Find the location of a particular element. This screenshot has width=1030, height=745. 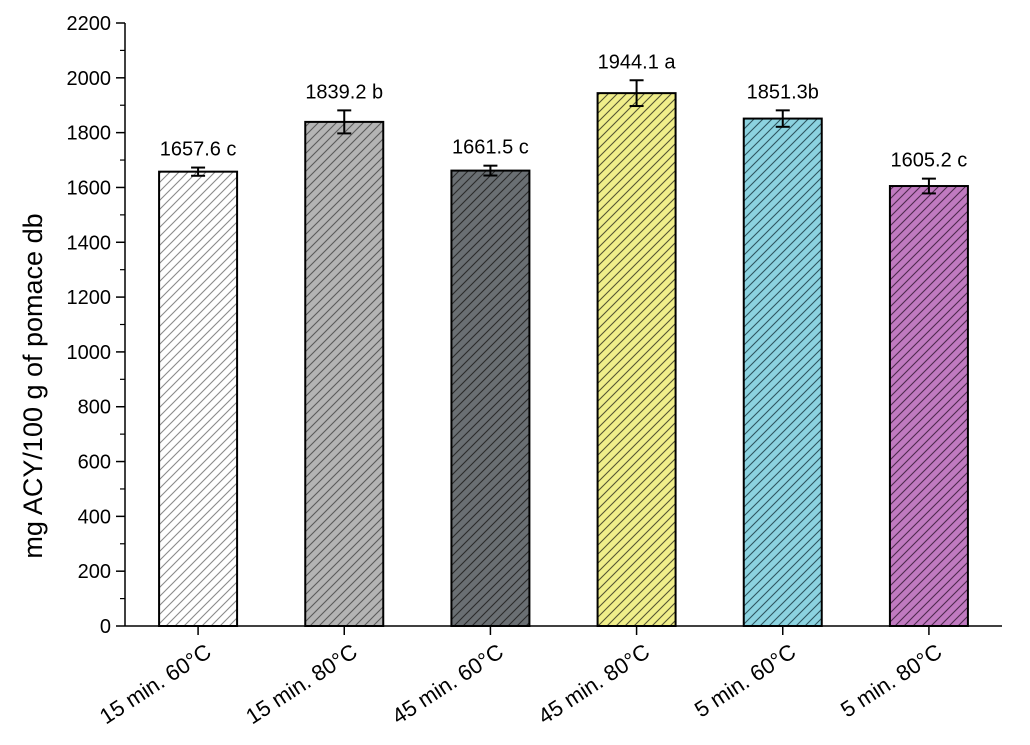

y-axis-label: mg ACY/100 g of pomace db is located at coordinates (33, 385).